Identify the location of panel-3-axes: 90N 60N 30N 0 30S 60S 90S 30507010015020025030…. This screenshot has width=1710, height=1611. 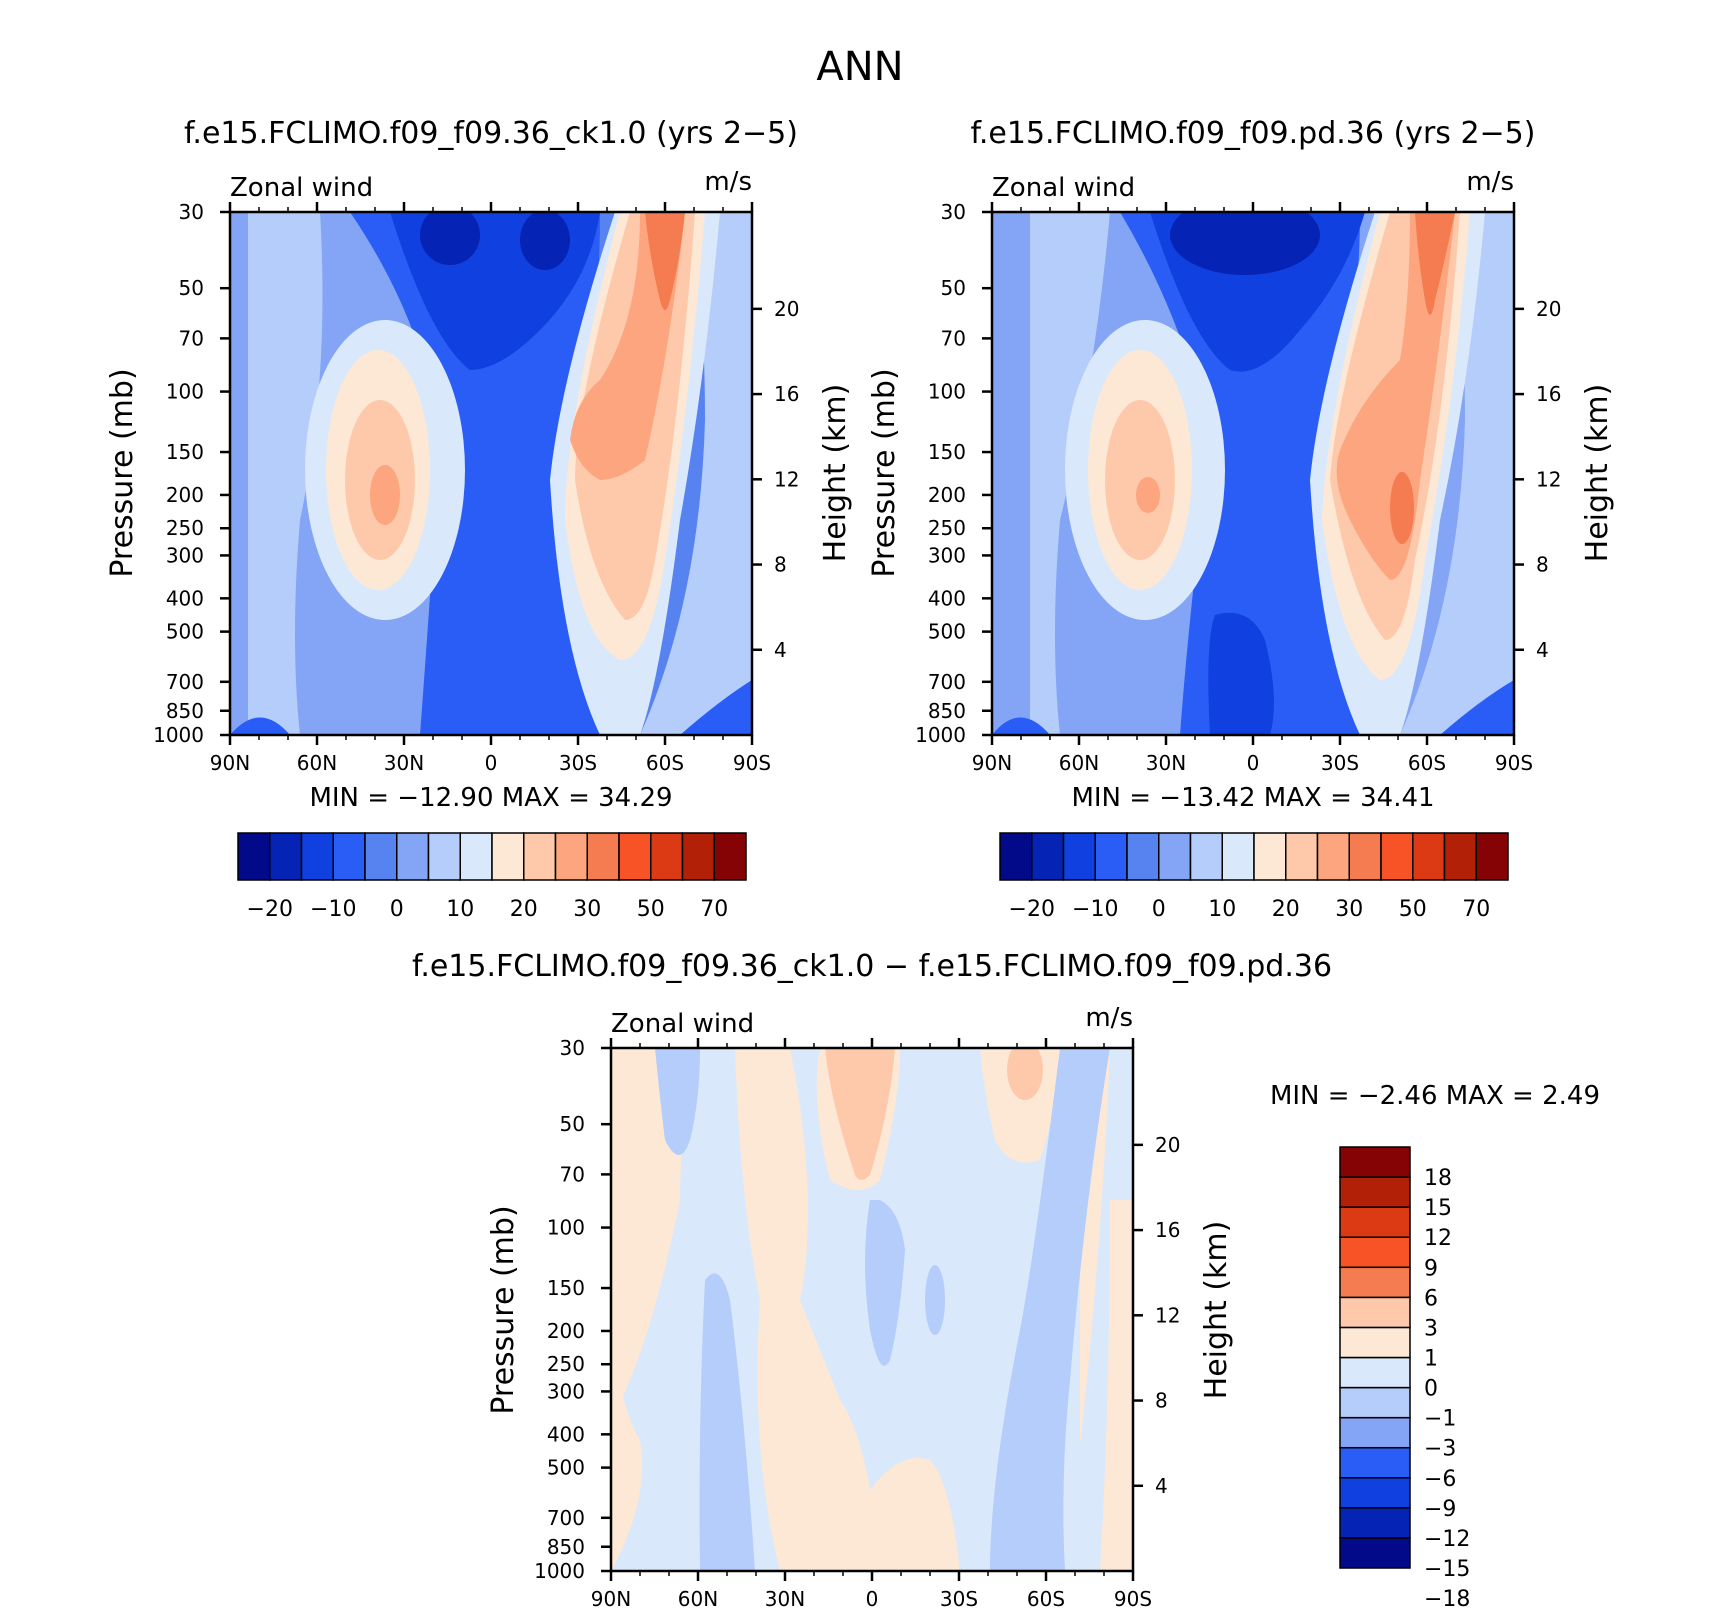
(857, 1323).